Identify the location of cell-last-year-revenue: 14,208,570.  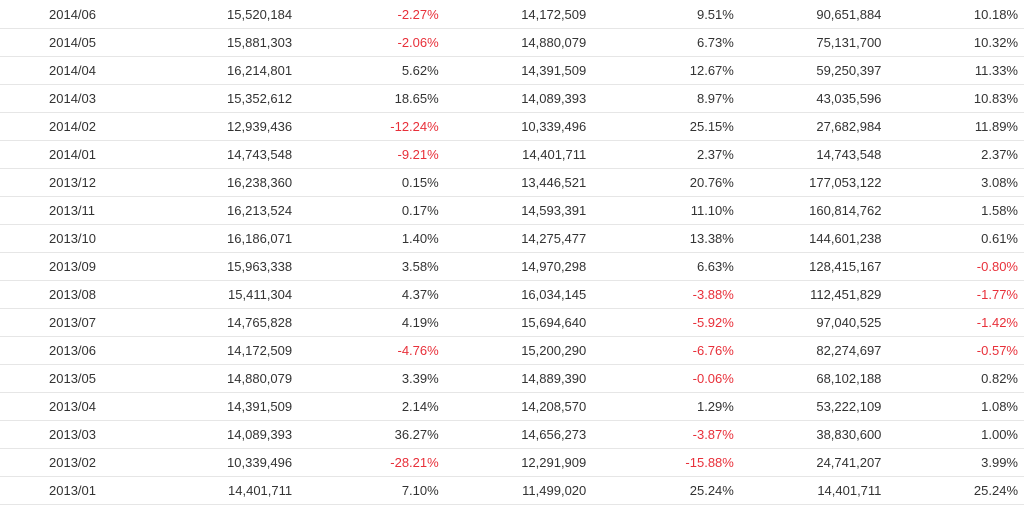
(512, 406).